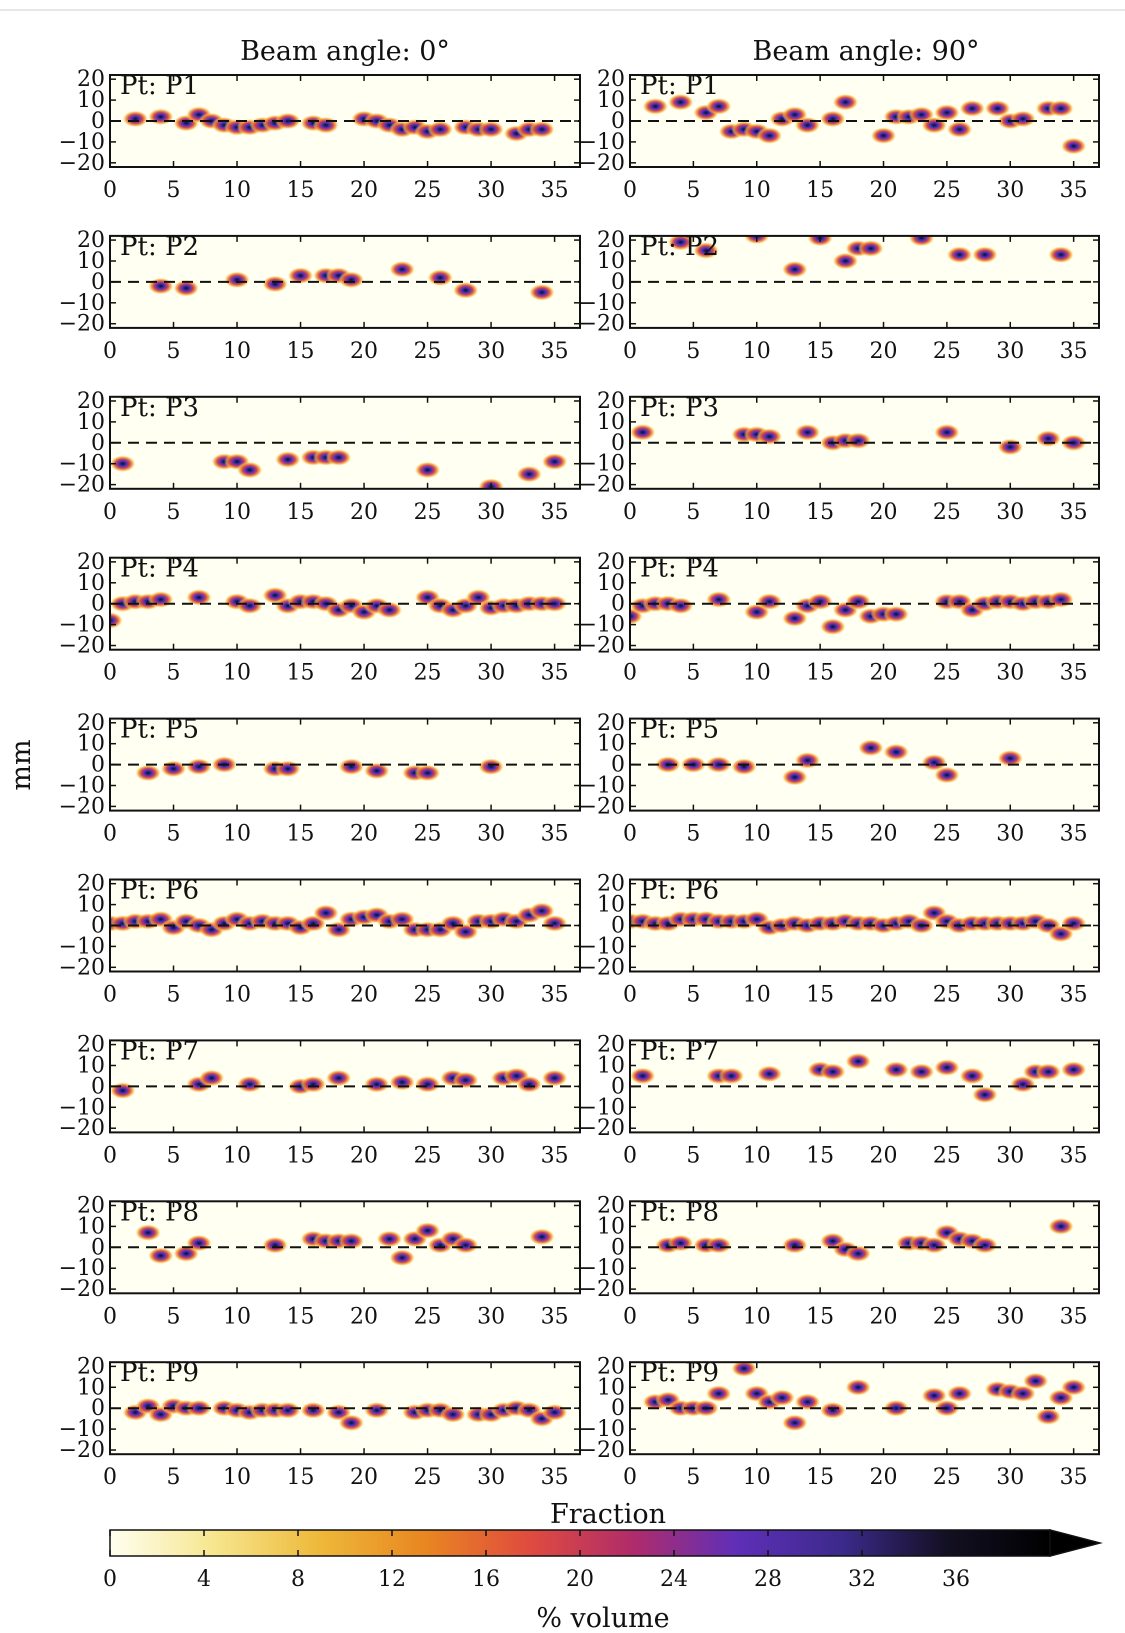  Describe the element at coordinates (91, 240) in the screenshot. I see `y-tick-label: 20` at that location.